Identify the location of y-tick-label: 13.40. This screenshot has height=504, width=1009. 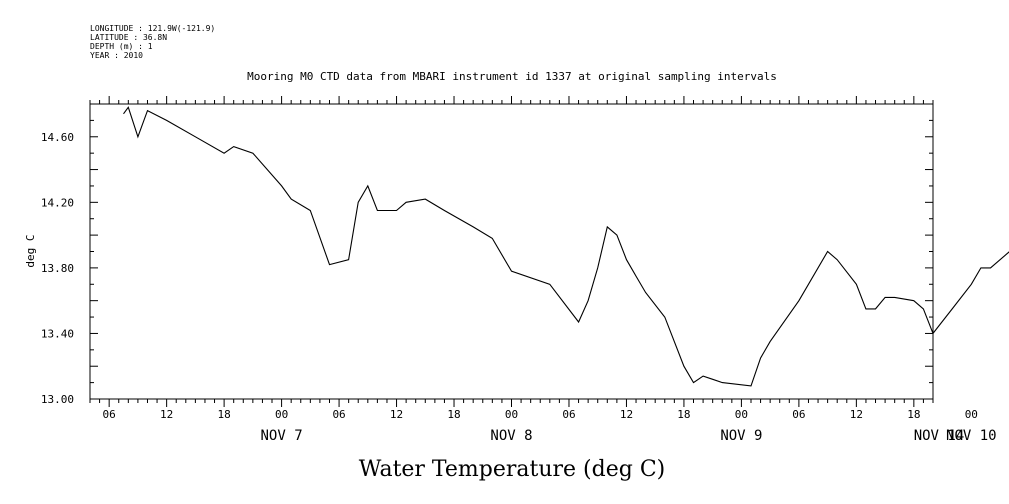
(57, 333).